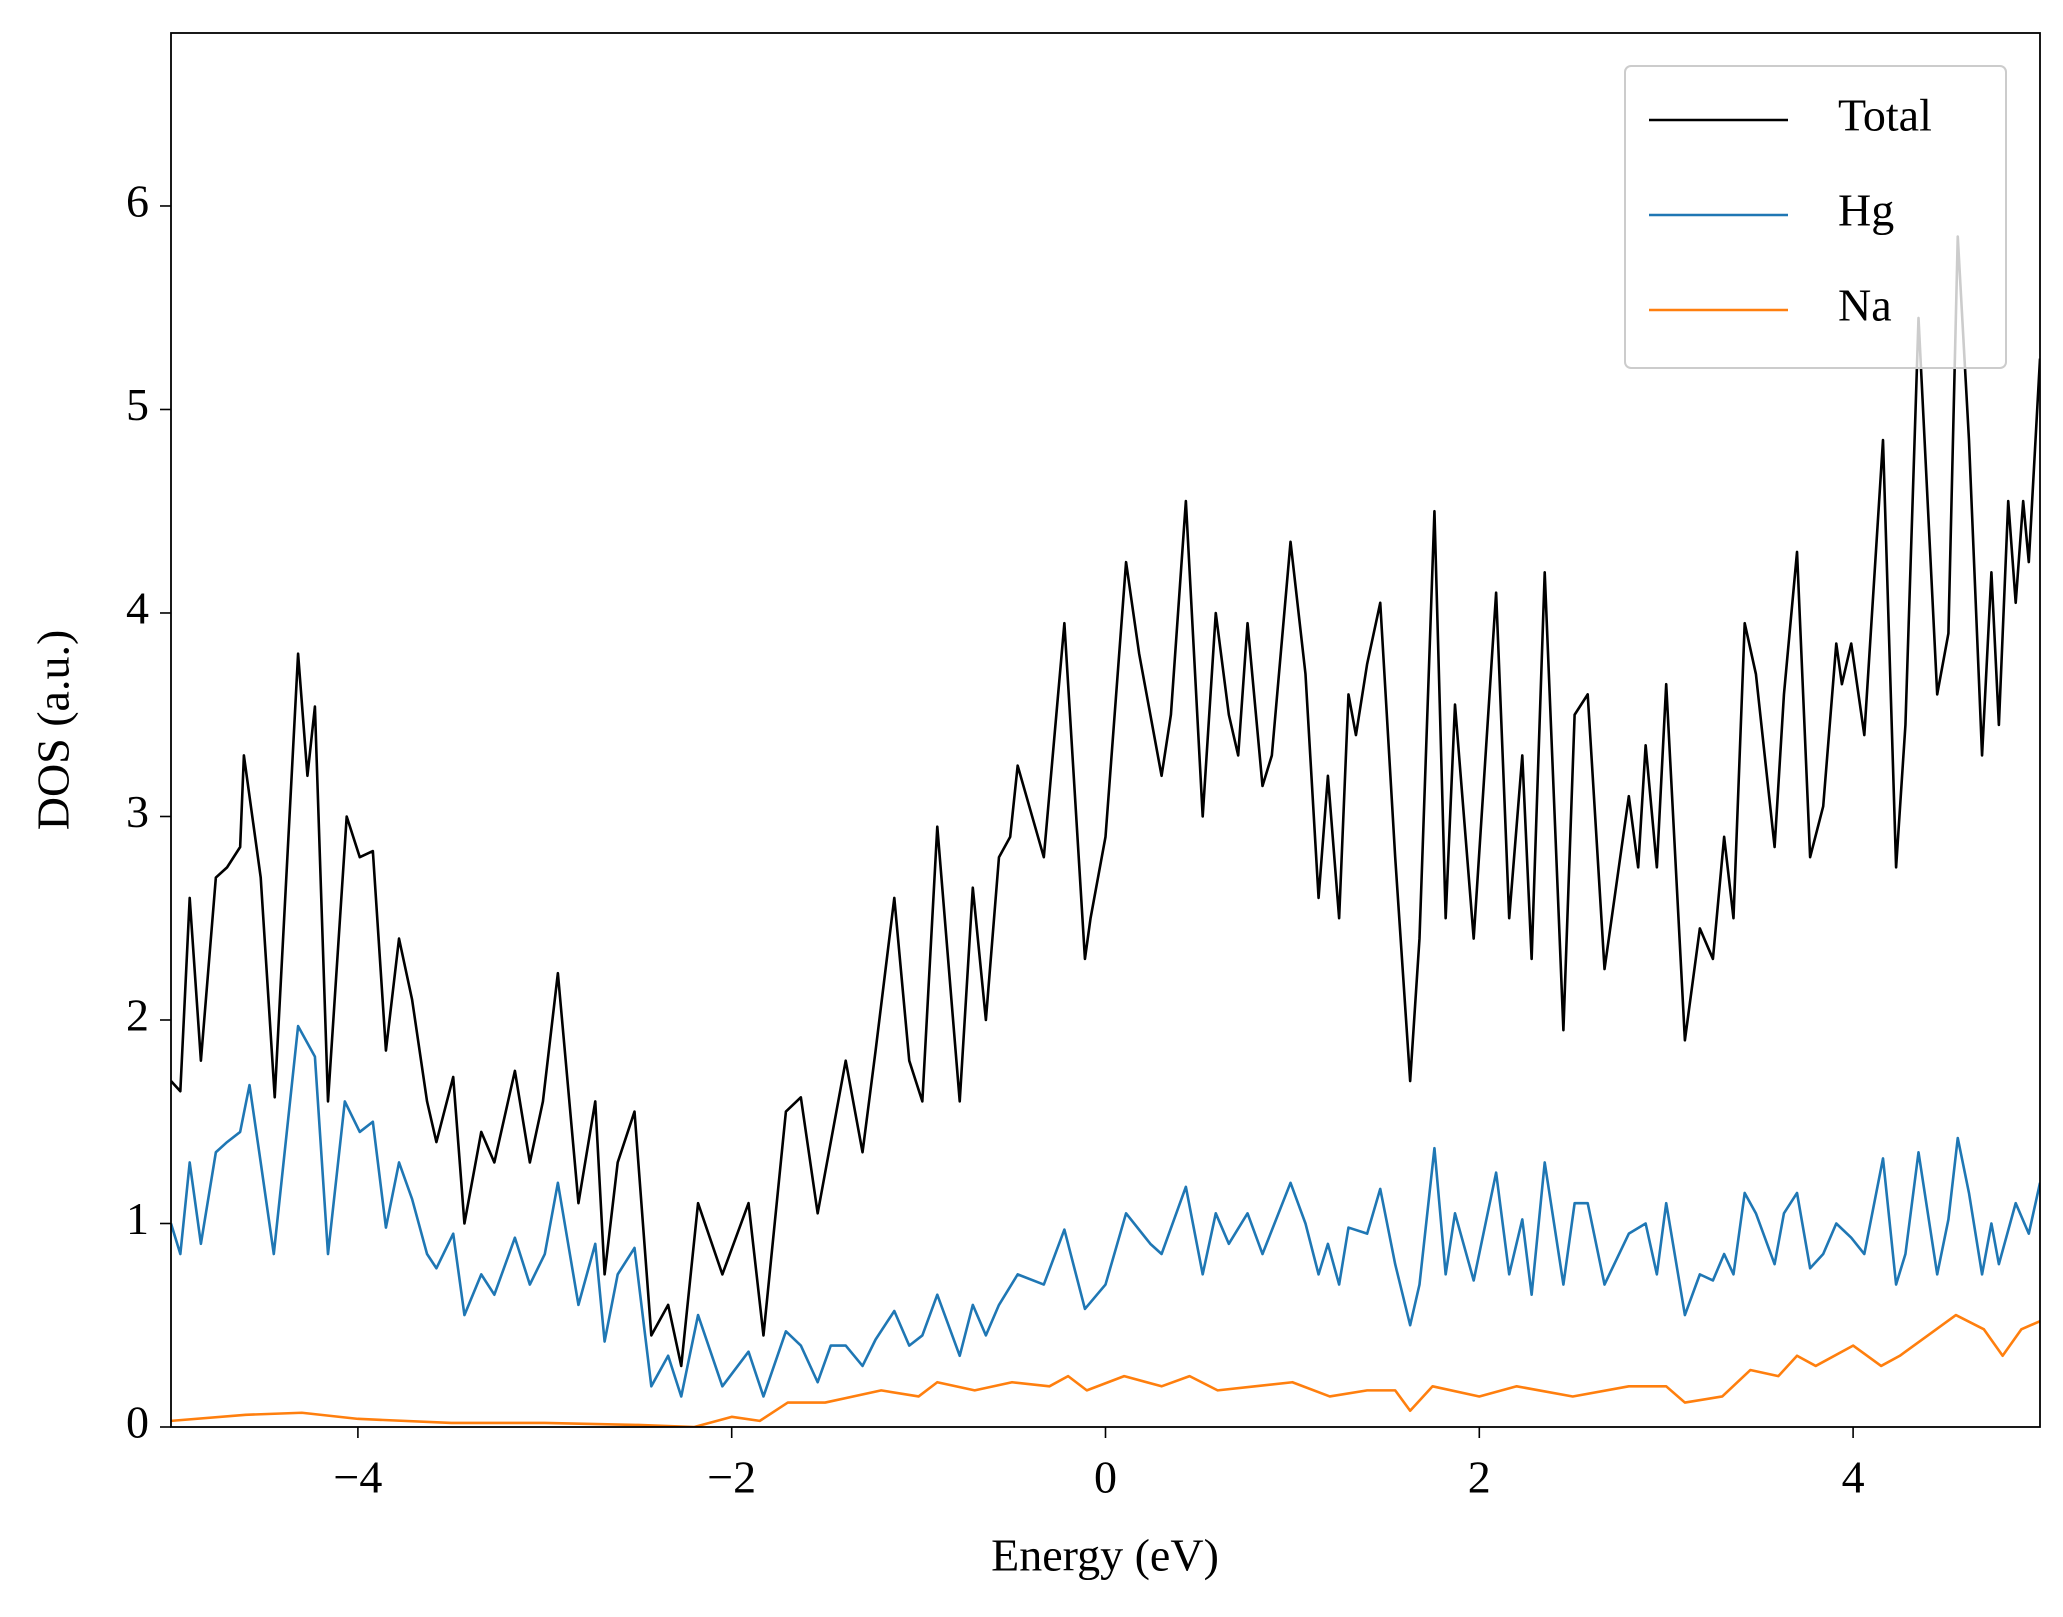 The width and height of the screenshot is (2063, 1617). Describe the element at coordinates (53, 730) in the screenshot. I see `y-axis-label: DOS (a.u.)` at that location.